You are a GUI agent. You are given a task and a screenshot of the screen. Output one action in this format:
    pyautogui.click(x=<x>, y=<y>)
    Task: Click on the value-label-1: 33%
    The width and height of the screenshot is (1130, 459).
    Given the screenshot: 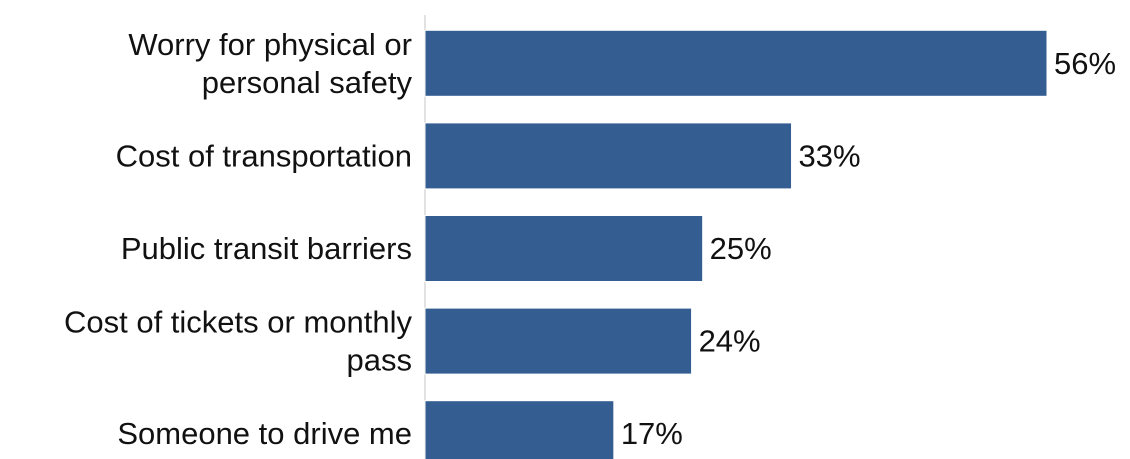 What is the action you would take?
    pyautogui.click(x=830, y=155)
    